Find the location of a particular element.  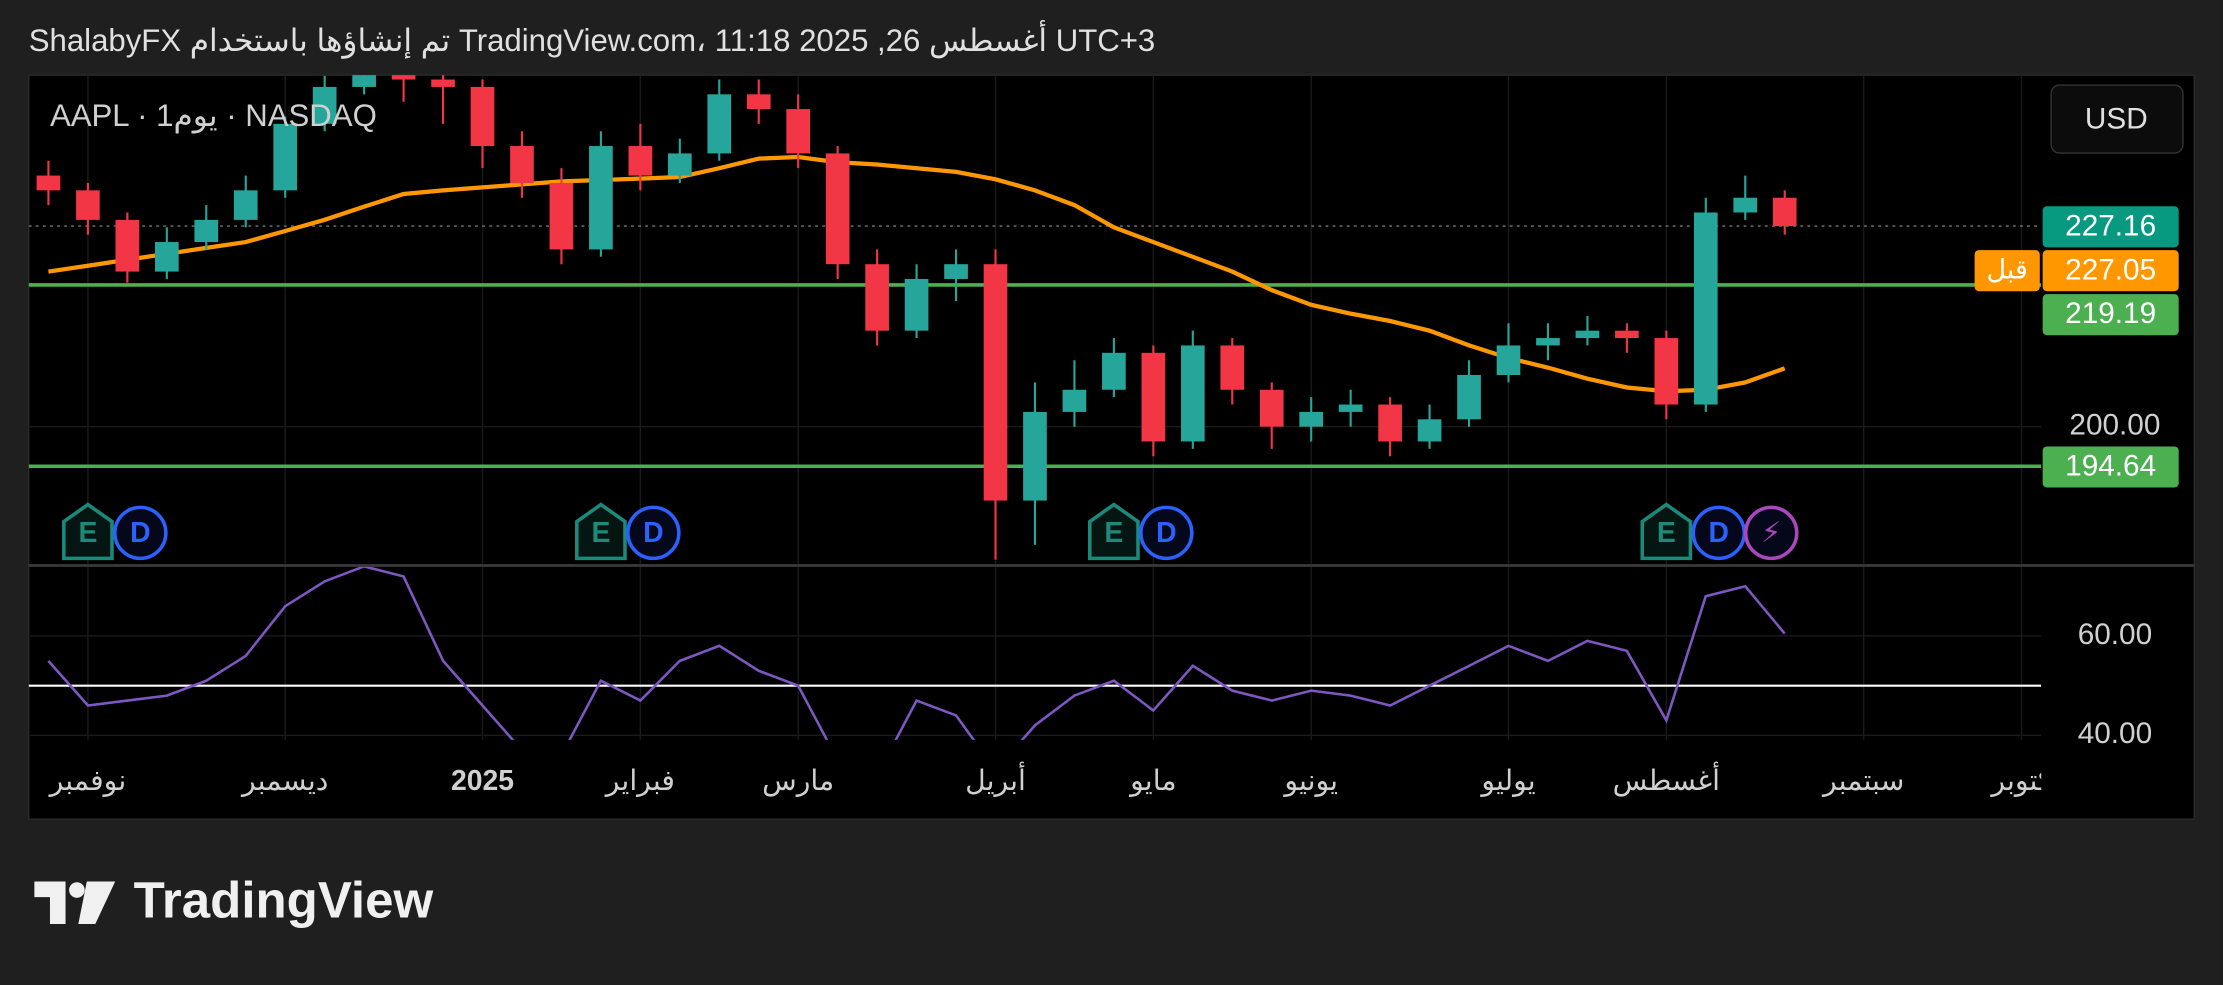

x-tick-label: 2025 is located at coordinates (482, 781).